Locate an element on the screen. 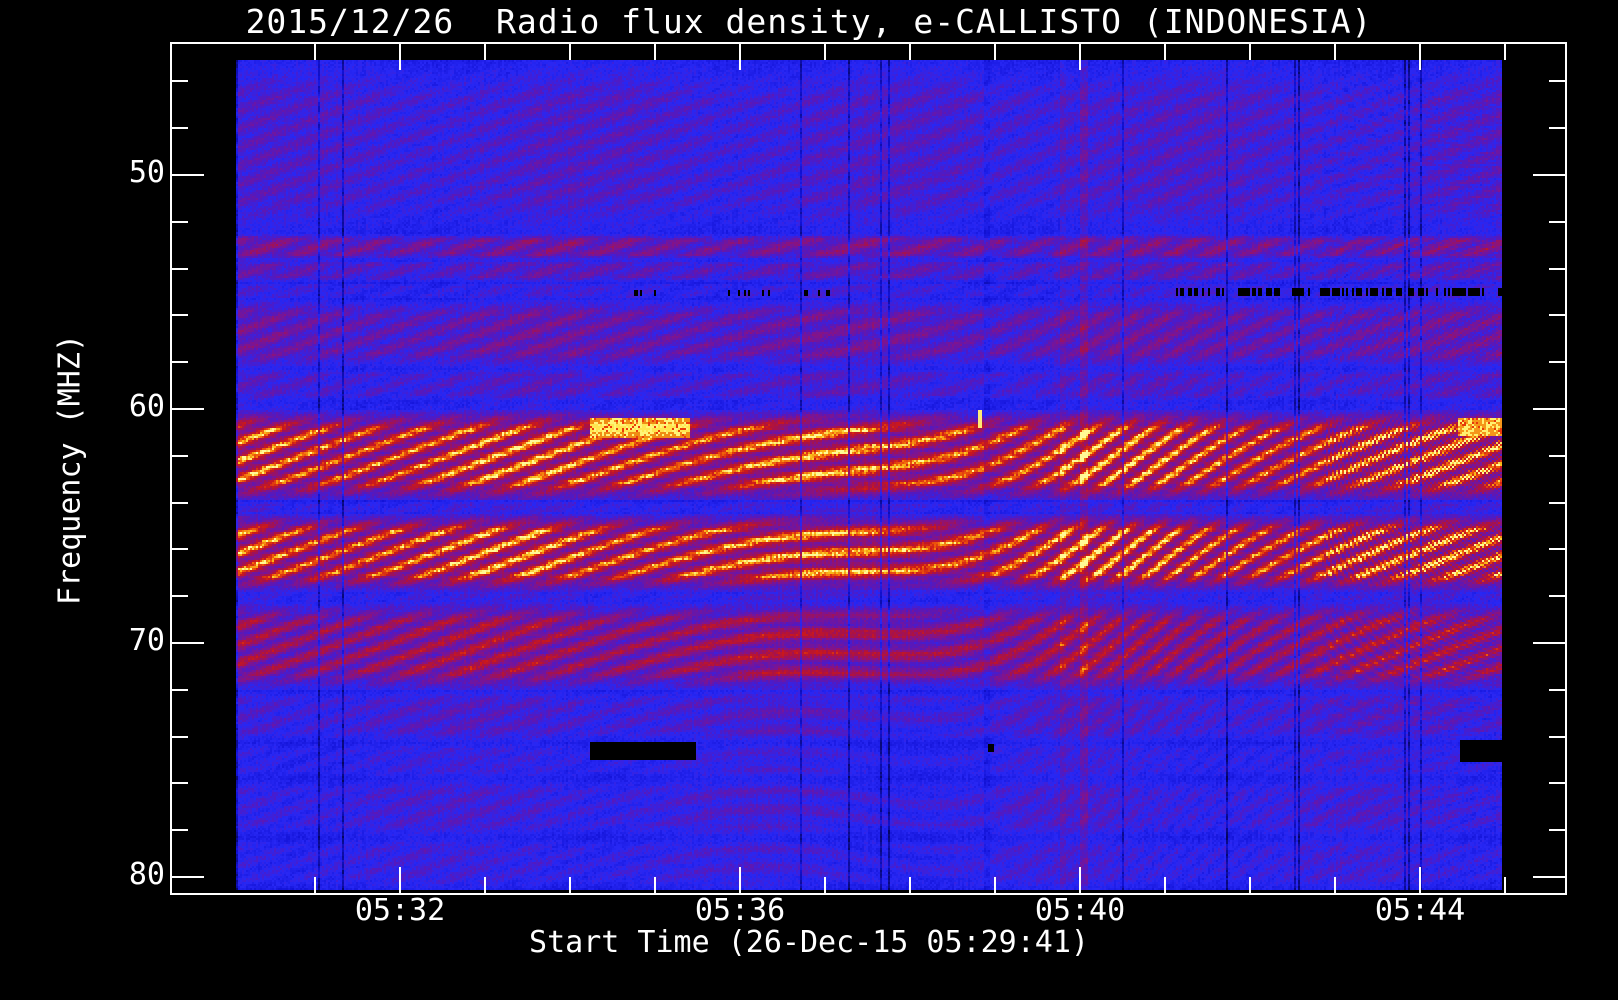  y-axis-title: Frequency (MHZ) is located at coordinates (70, 469).